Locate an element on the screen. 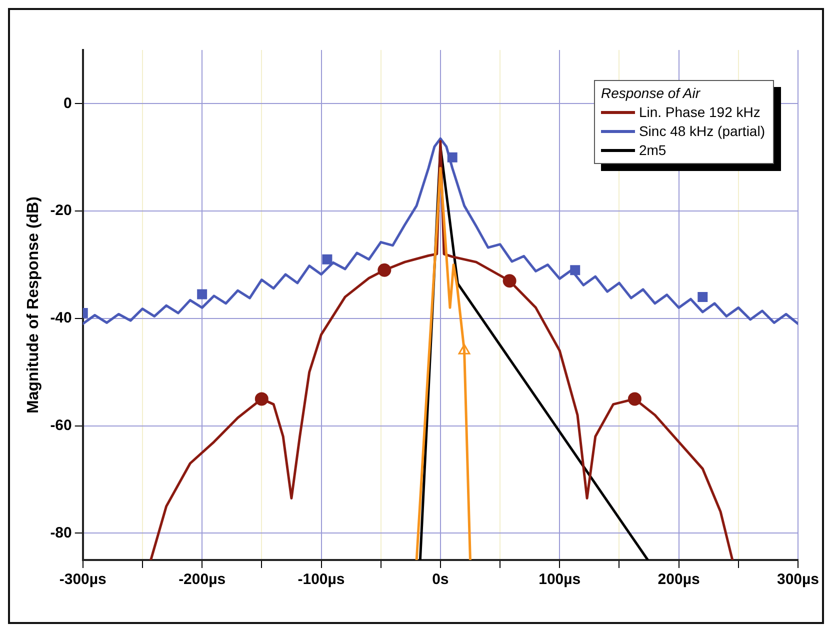 This screenshot has width=832, height=632. y-axis-title: Magnitude of Response (dB) is located at coordinates (33, 305).